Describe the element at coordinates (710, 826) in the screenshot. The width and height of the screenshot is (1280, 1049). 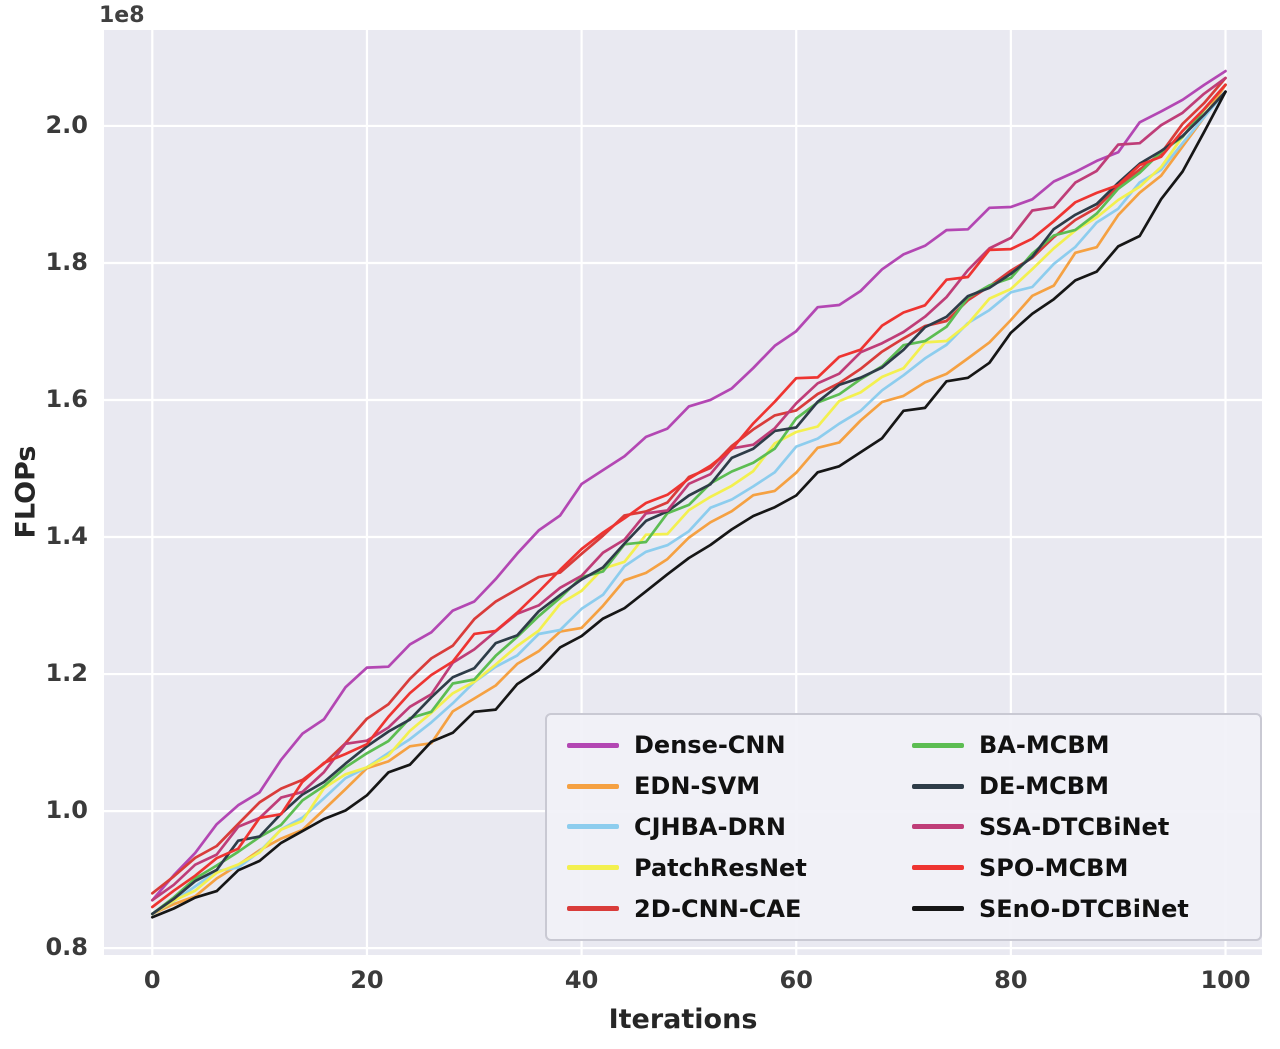
I see `legend-label-cjhba-drn: CJHBA-DRN` at that location.